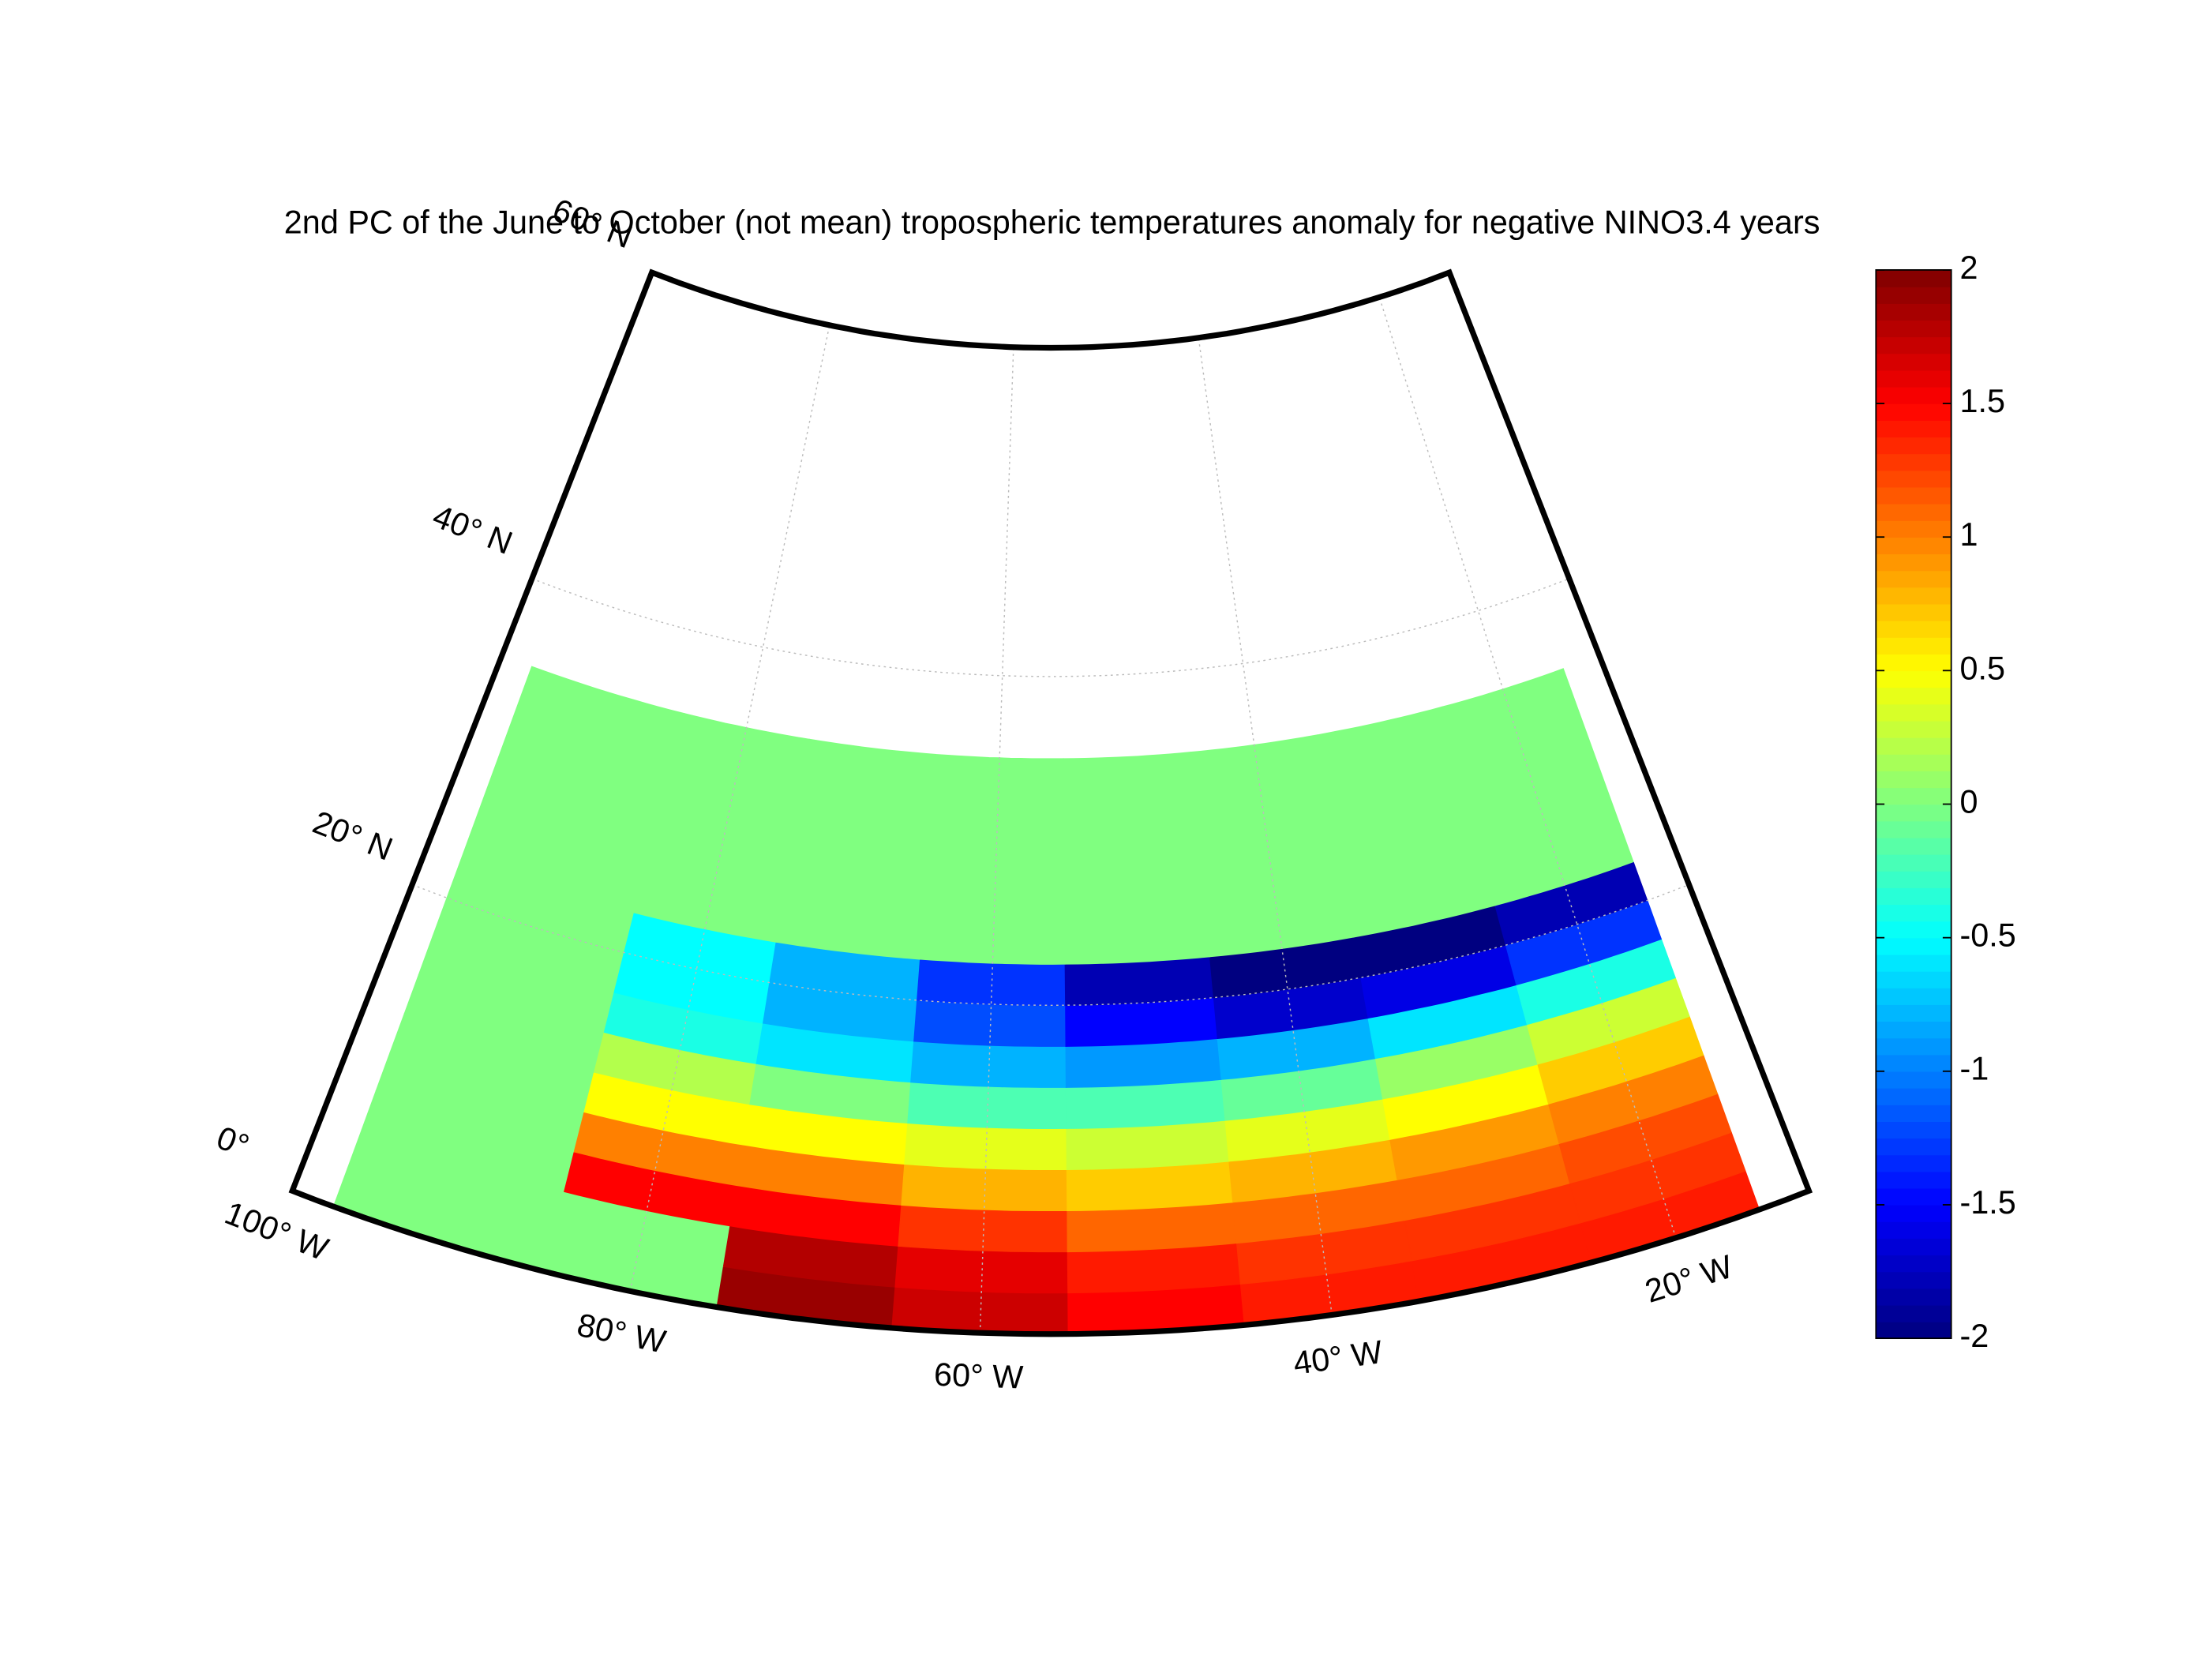 The height and width of the screenshot is (1658, 2212). What do you see at coordinates (1987, 936) in the screenshot?
I see `colorbar-tick-label: -0.5` at bounding box center [1987, 936].